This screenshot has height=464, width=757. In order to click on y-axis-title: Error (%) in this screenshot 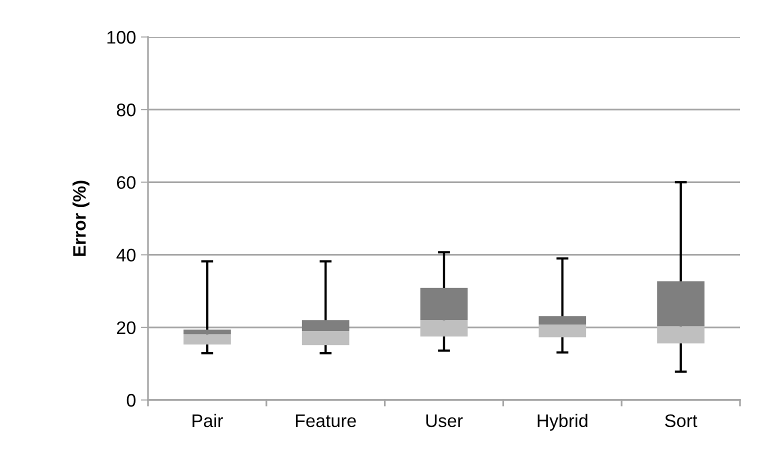, I will do `click(81, 218)`.